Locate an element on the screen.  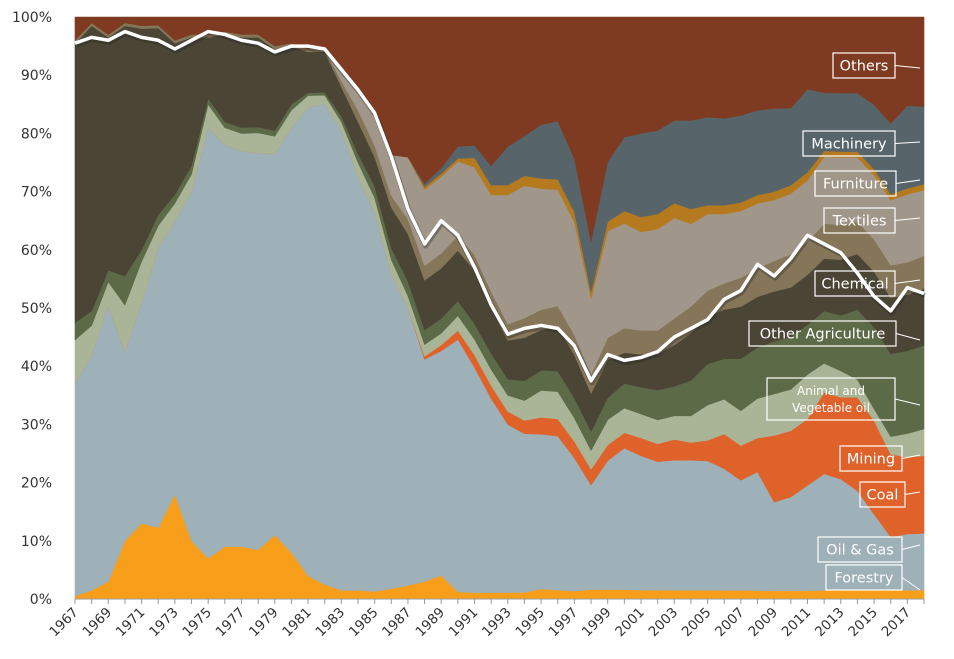
label-text: Oil & Gas is located at coordinates (860, 551).